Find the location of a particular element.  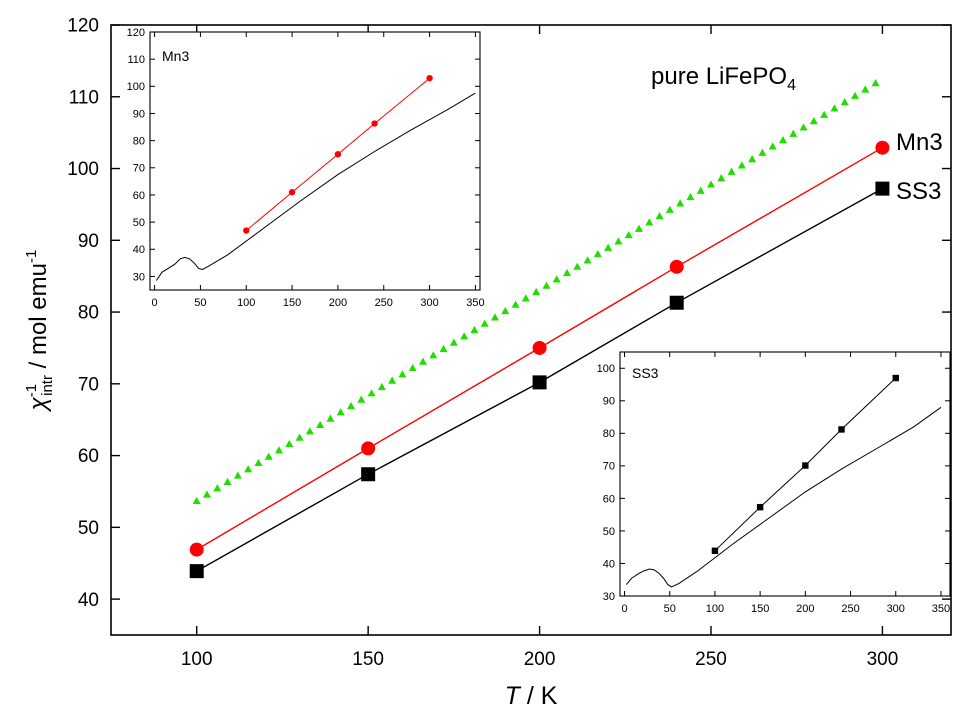

series-line-pure is located at coordinates (783, 497).